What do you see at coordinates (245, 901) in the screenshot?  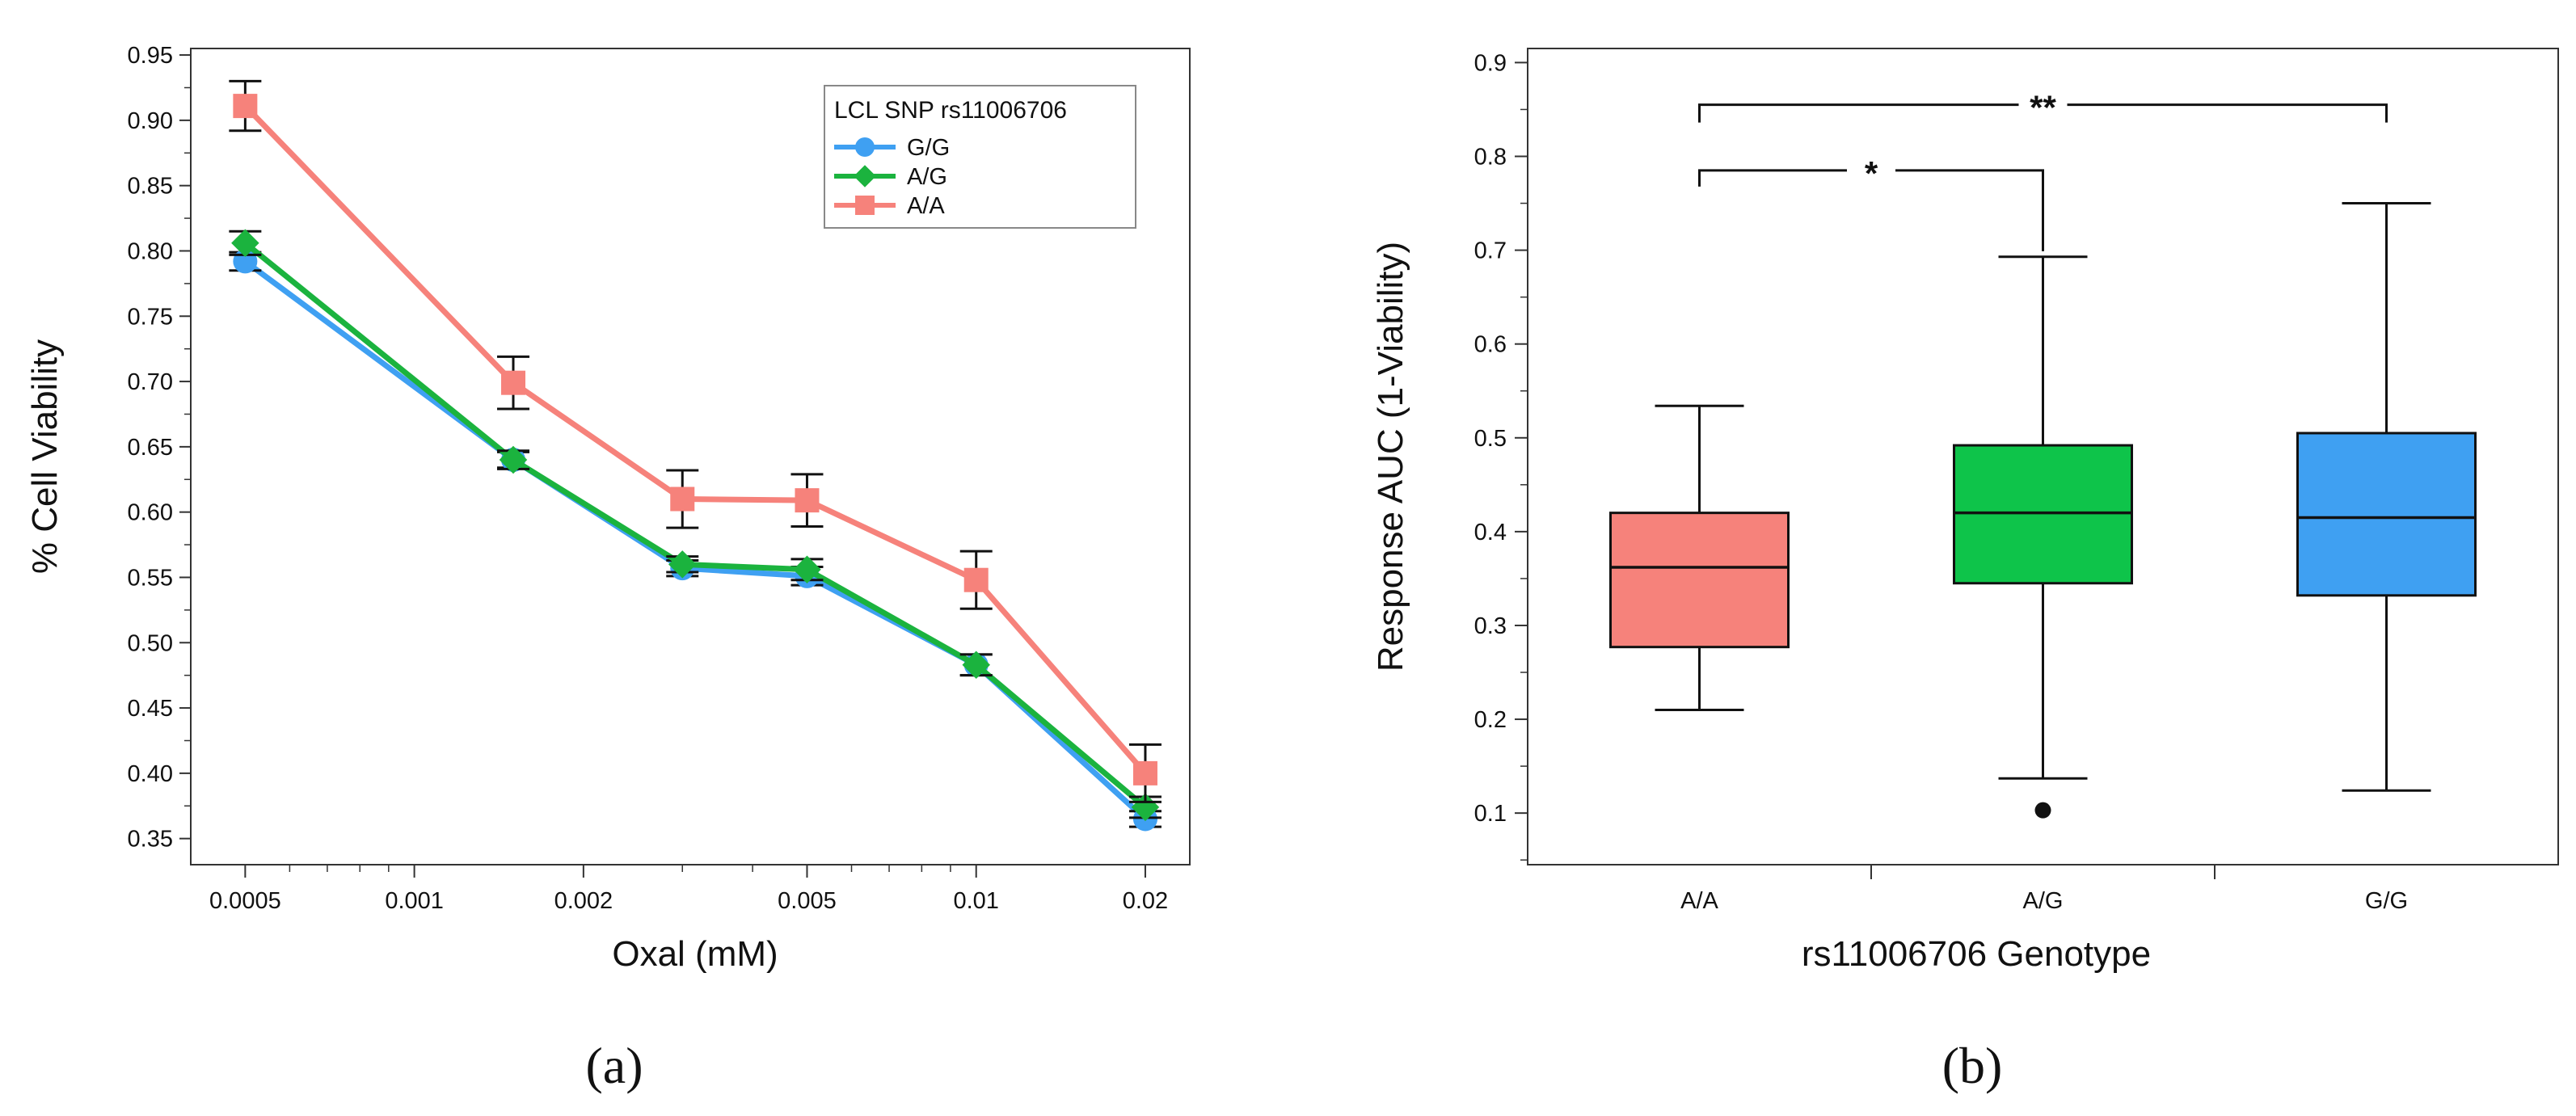 I see `x-tick-label: 0.0005` at bounding box center [245, 901].